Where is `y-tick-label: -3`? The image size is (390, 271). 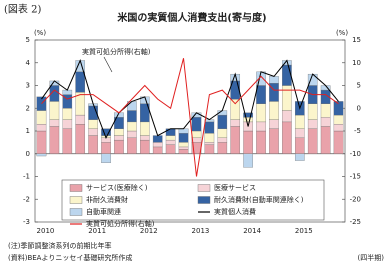
y-tick-label: -3 is located at coordinates (26, 222).